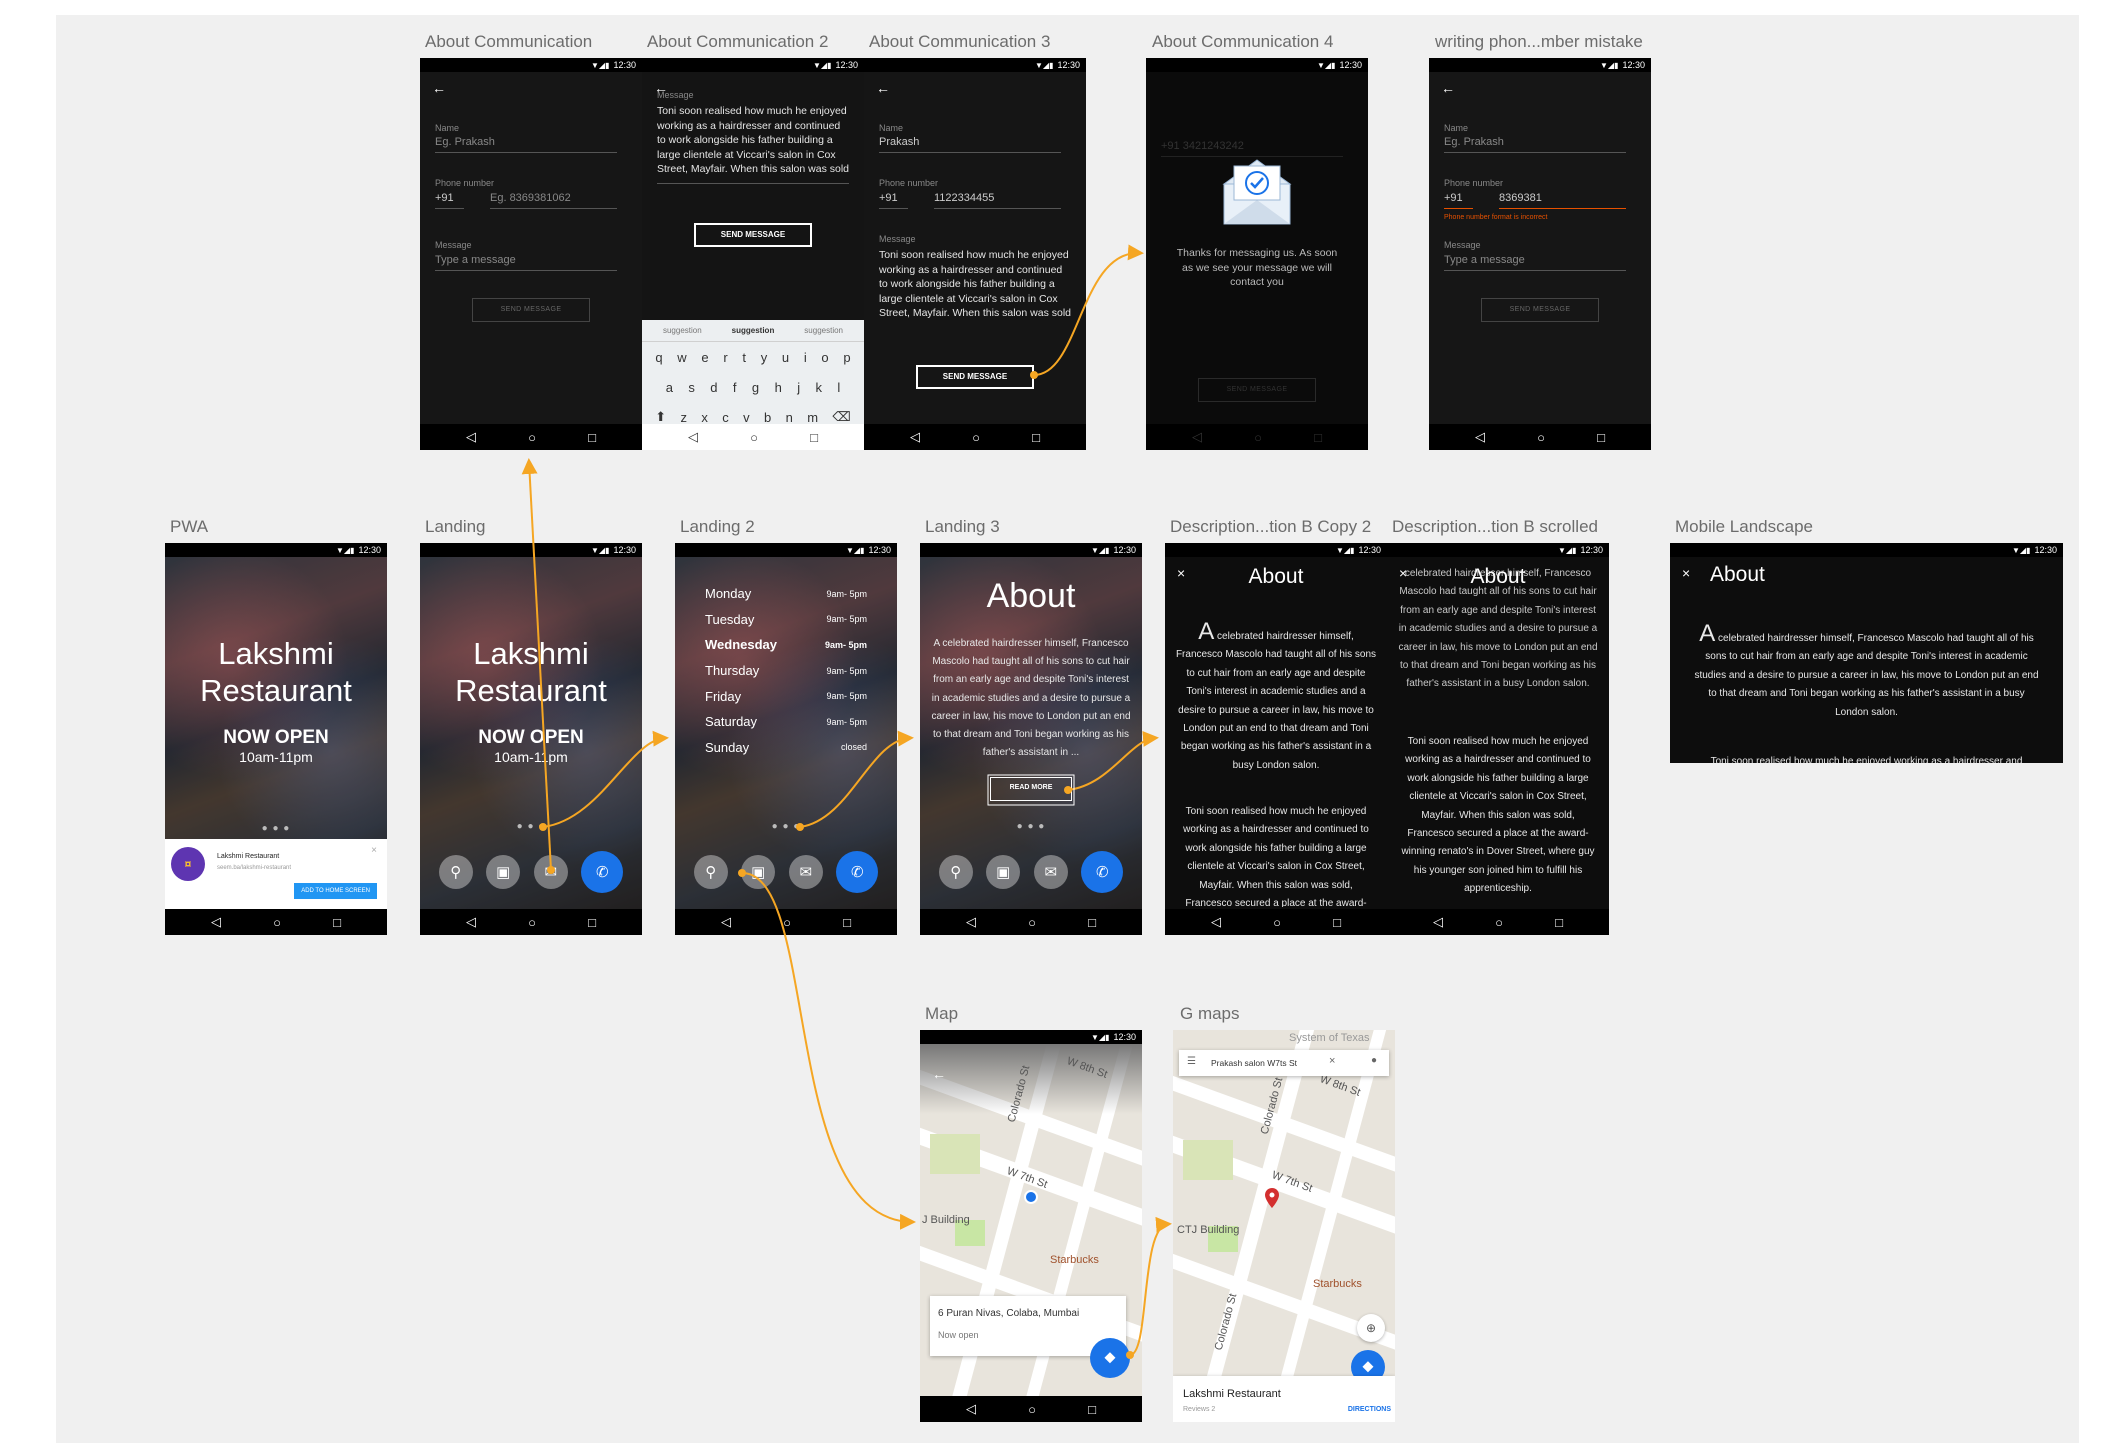 This screenshot has height=1452, width=2126. I want to click on key-l: l, so click(839, 387).